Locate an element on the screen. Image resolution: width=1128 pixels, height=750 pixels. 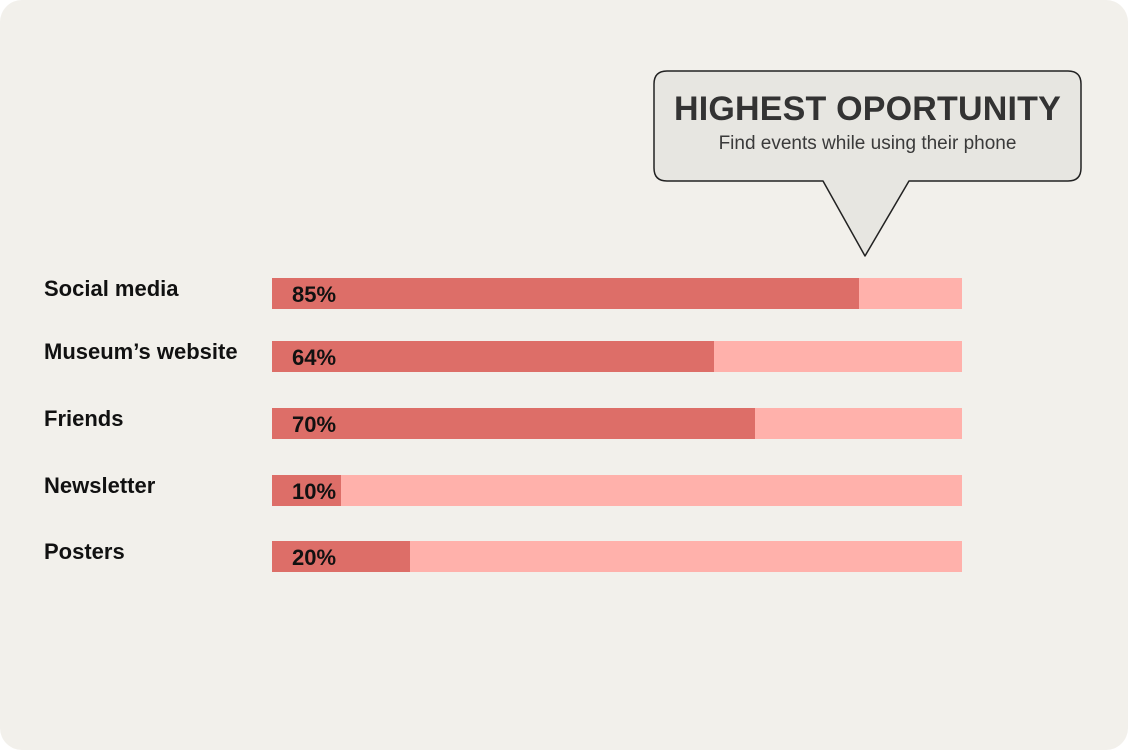
bar-track-newsletter: 10% is located at coordinates (617, 490).